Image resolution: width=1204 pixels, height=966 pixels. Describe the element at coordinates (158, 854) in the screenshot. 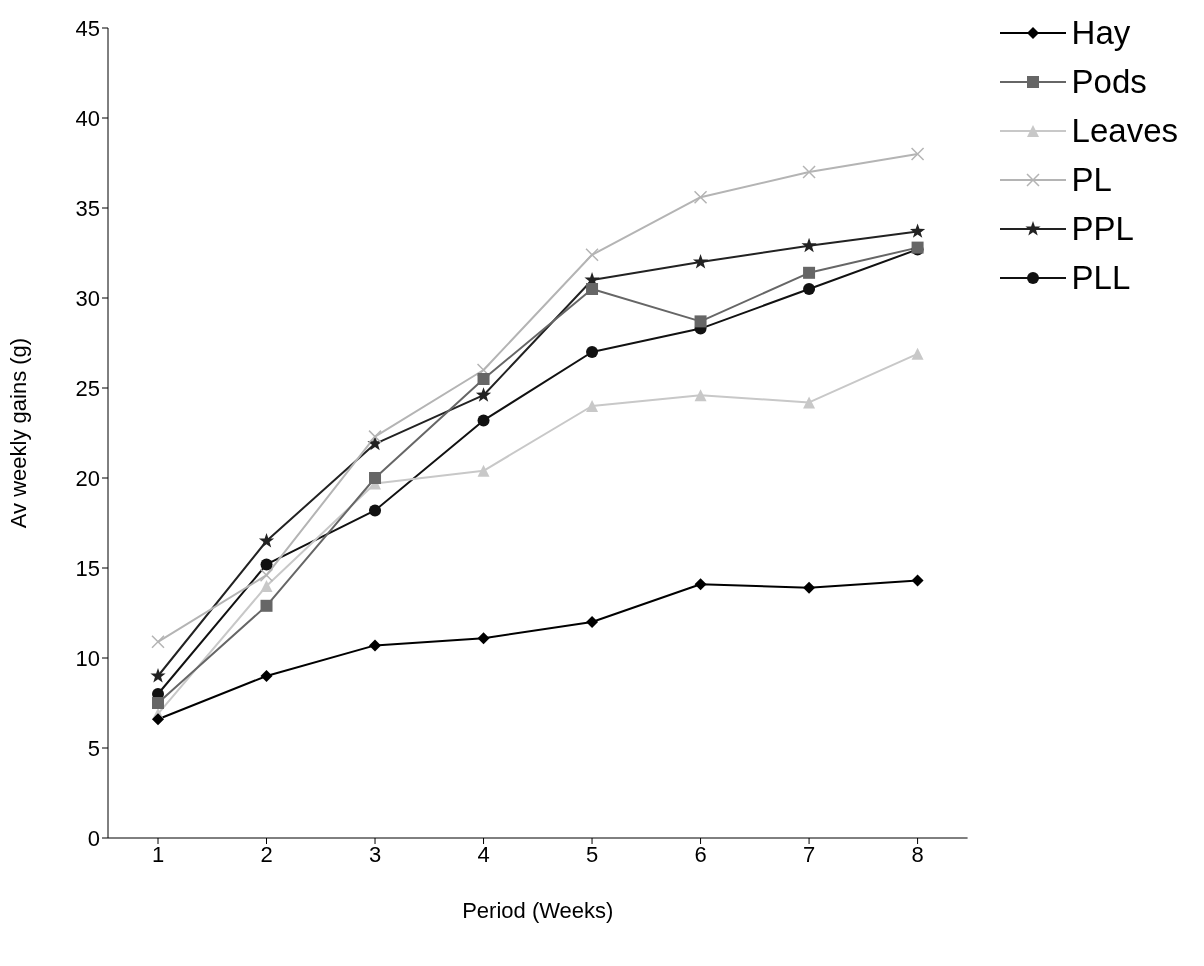

I see `x-tick-label: 1` at that location.